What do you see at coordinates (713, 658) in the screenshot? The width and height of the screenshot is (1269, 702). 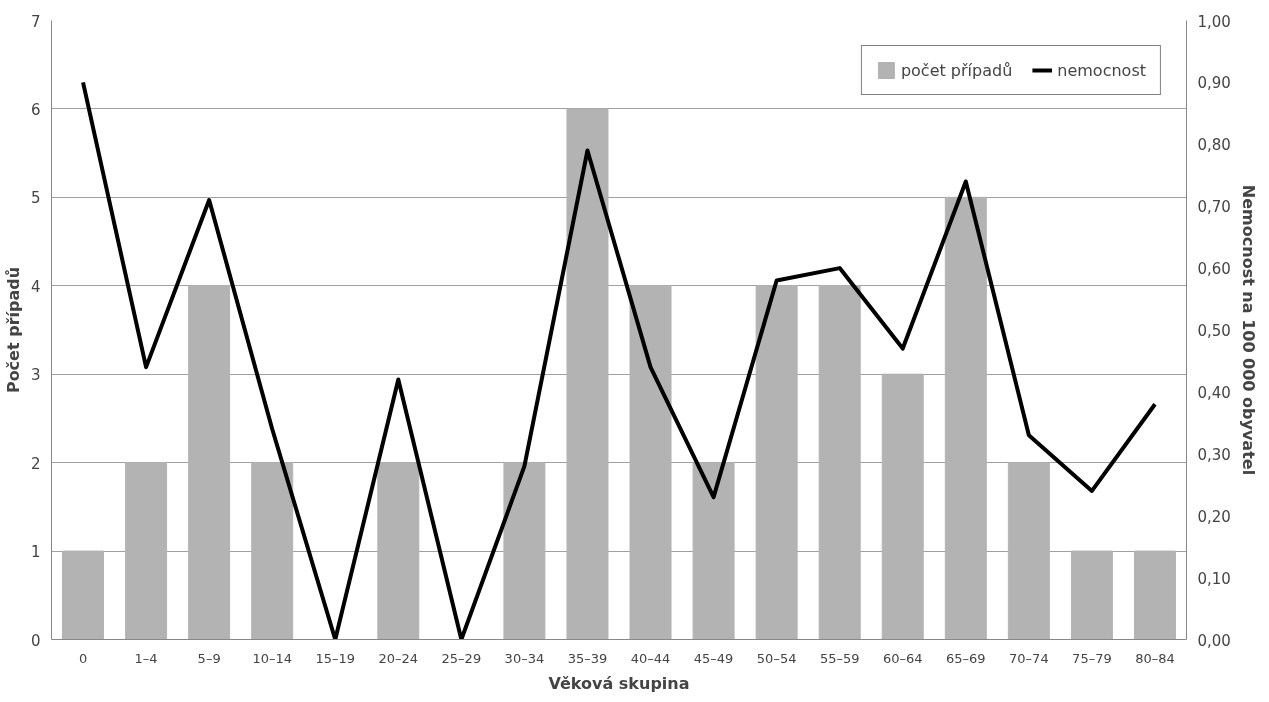 I see `x-tick-label: 45–49` at bounding box center [713, 658].